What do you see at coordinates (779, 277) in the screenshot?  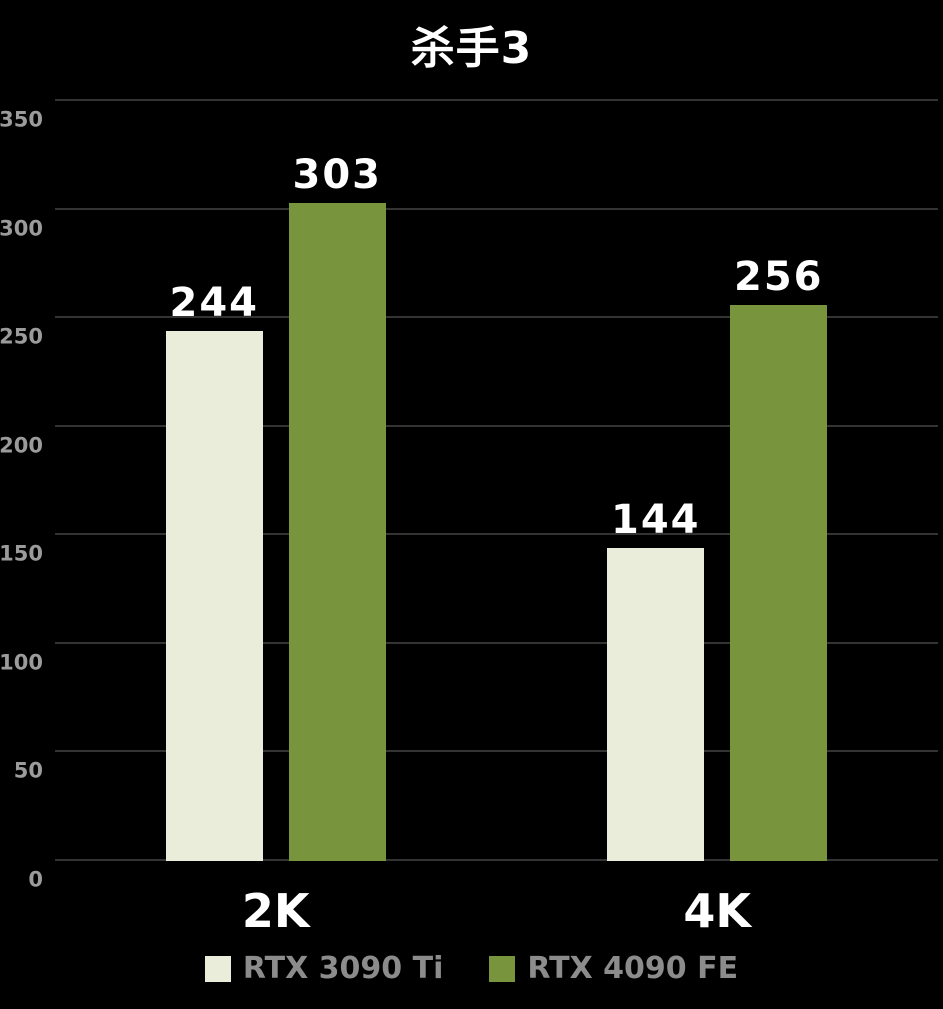 I see `bar-value-label: 256` at bounding box center [779, 277].